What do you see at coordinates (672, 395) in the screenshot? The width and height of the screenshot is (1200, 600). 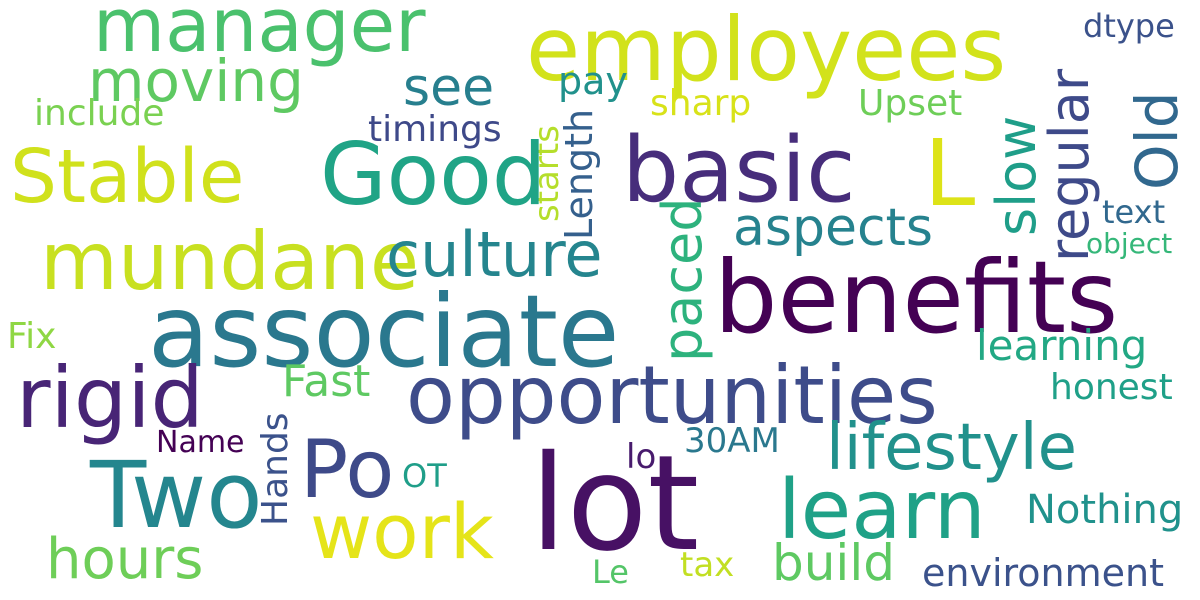 I see `word-opportunities: opportunities` at bounding box center [672, 395].